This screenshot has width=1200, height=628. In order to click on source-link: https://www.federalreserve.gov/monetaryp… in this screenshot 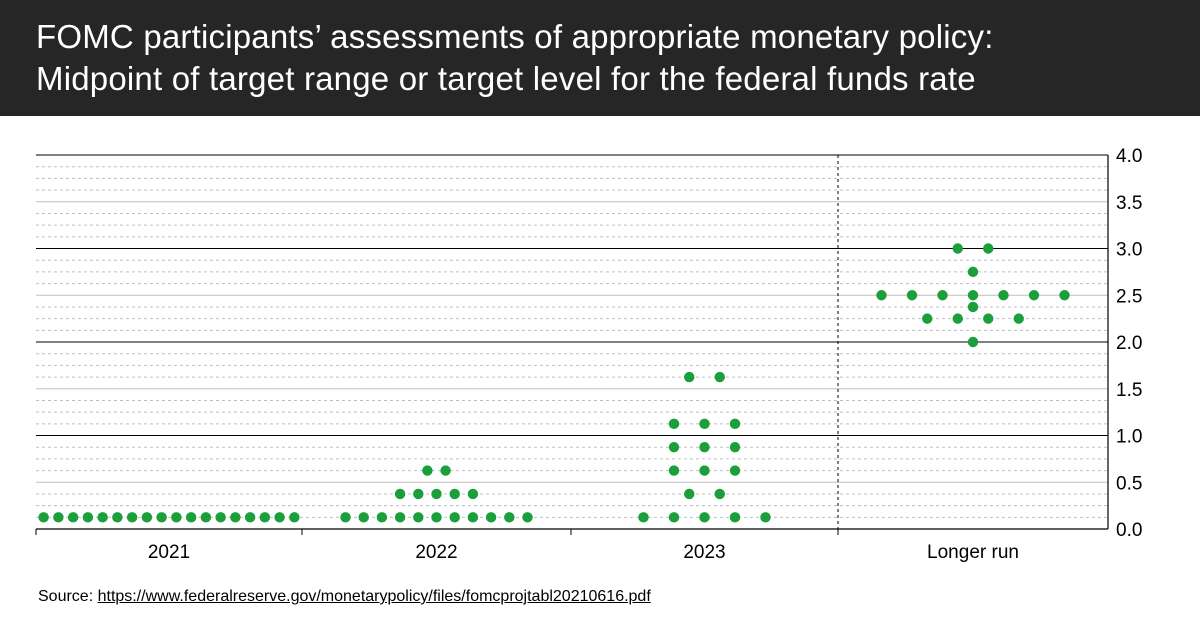, I will do `click(374, 596)`.